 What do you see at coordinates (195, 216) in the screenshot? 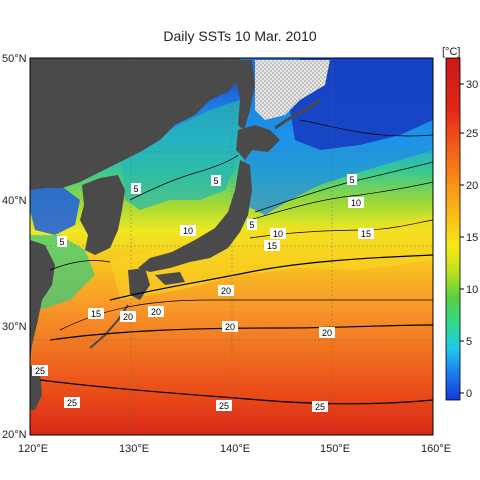
I see `land-honshu` at bounding box center [195, 216].